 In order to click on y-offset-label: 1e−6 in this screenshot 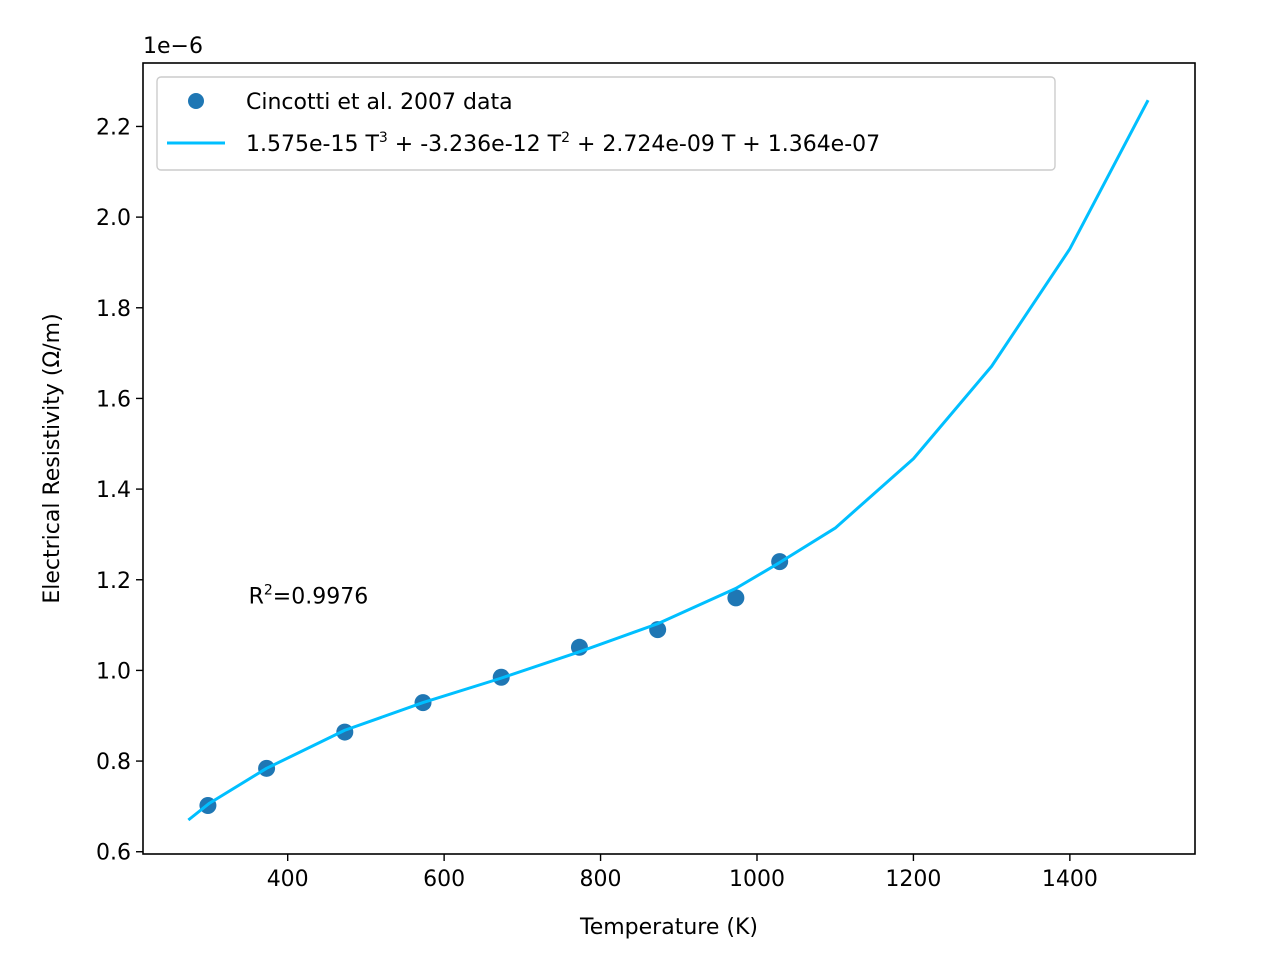, I will do `click(173, 46)`.